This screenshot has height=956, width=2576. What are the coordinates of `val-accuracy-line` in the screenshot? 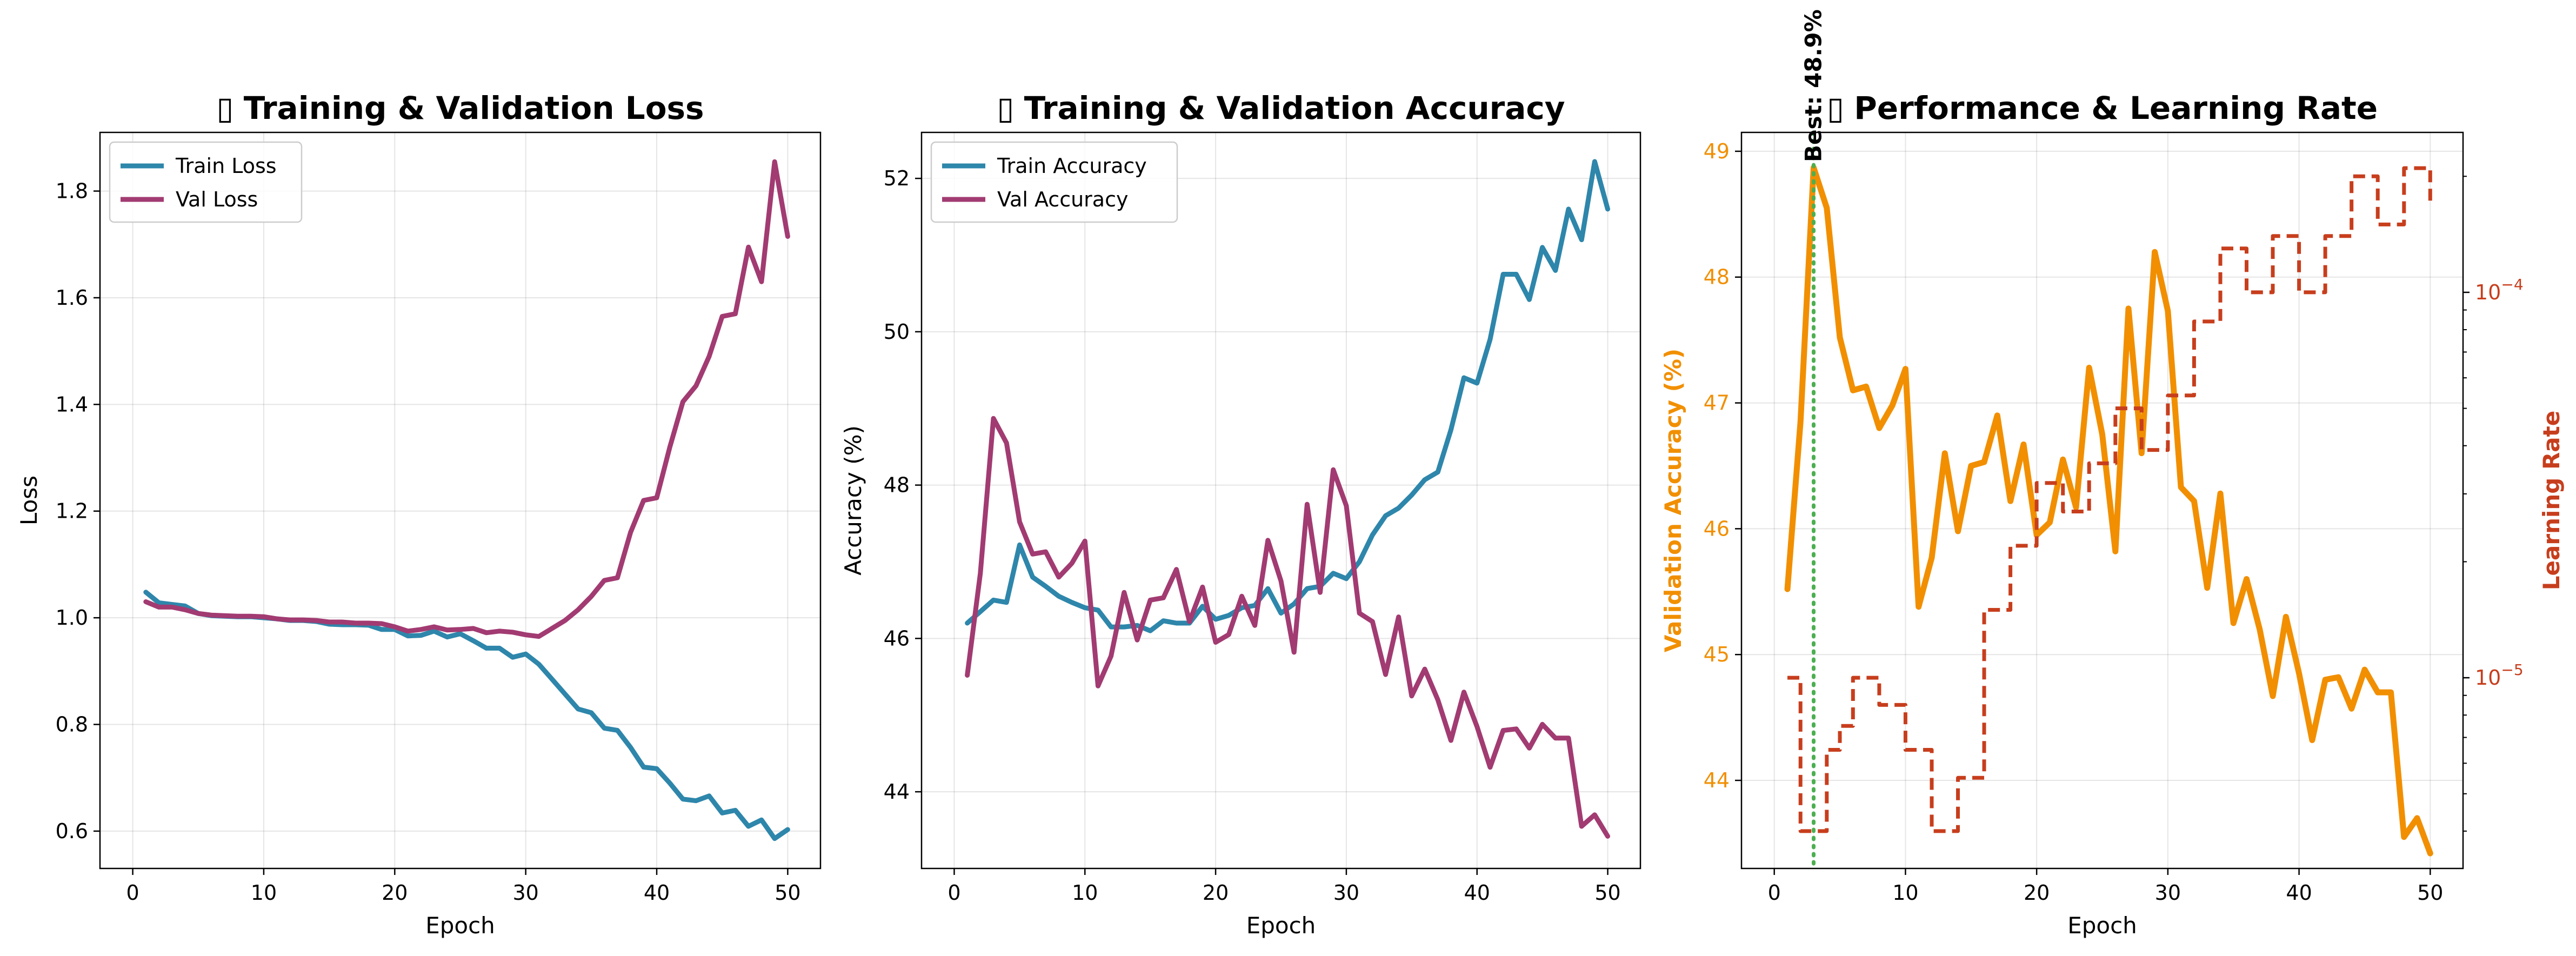 It's located at (1287, 627).